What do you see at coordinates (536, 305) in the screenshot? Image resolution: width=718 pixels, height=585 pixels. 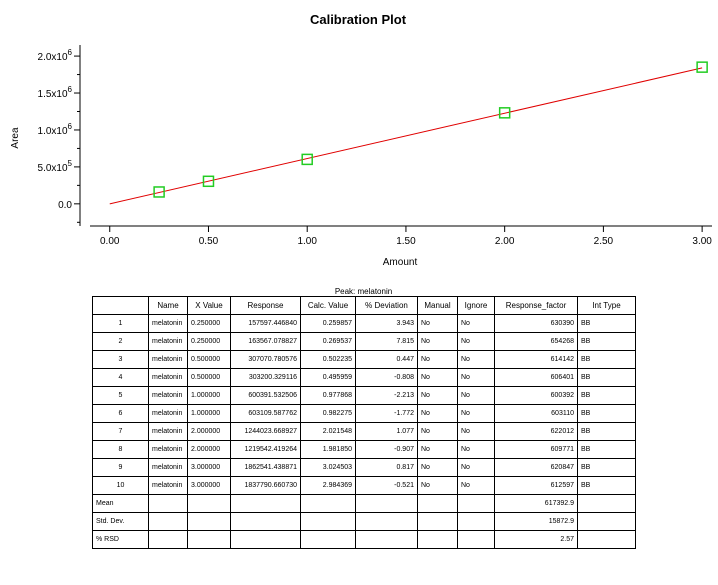 I see `table-header-cell: Response_factor` at bounding box center [536, 305].